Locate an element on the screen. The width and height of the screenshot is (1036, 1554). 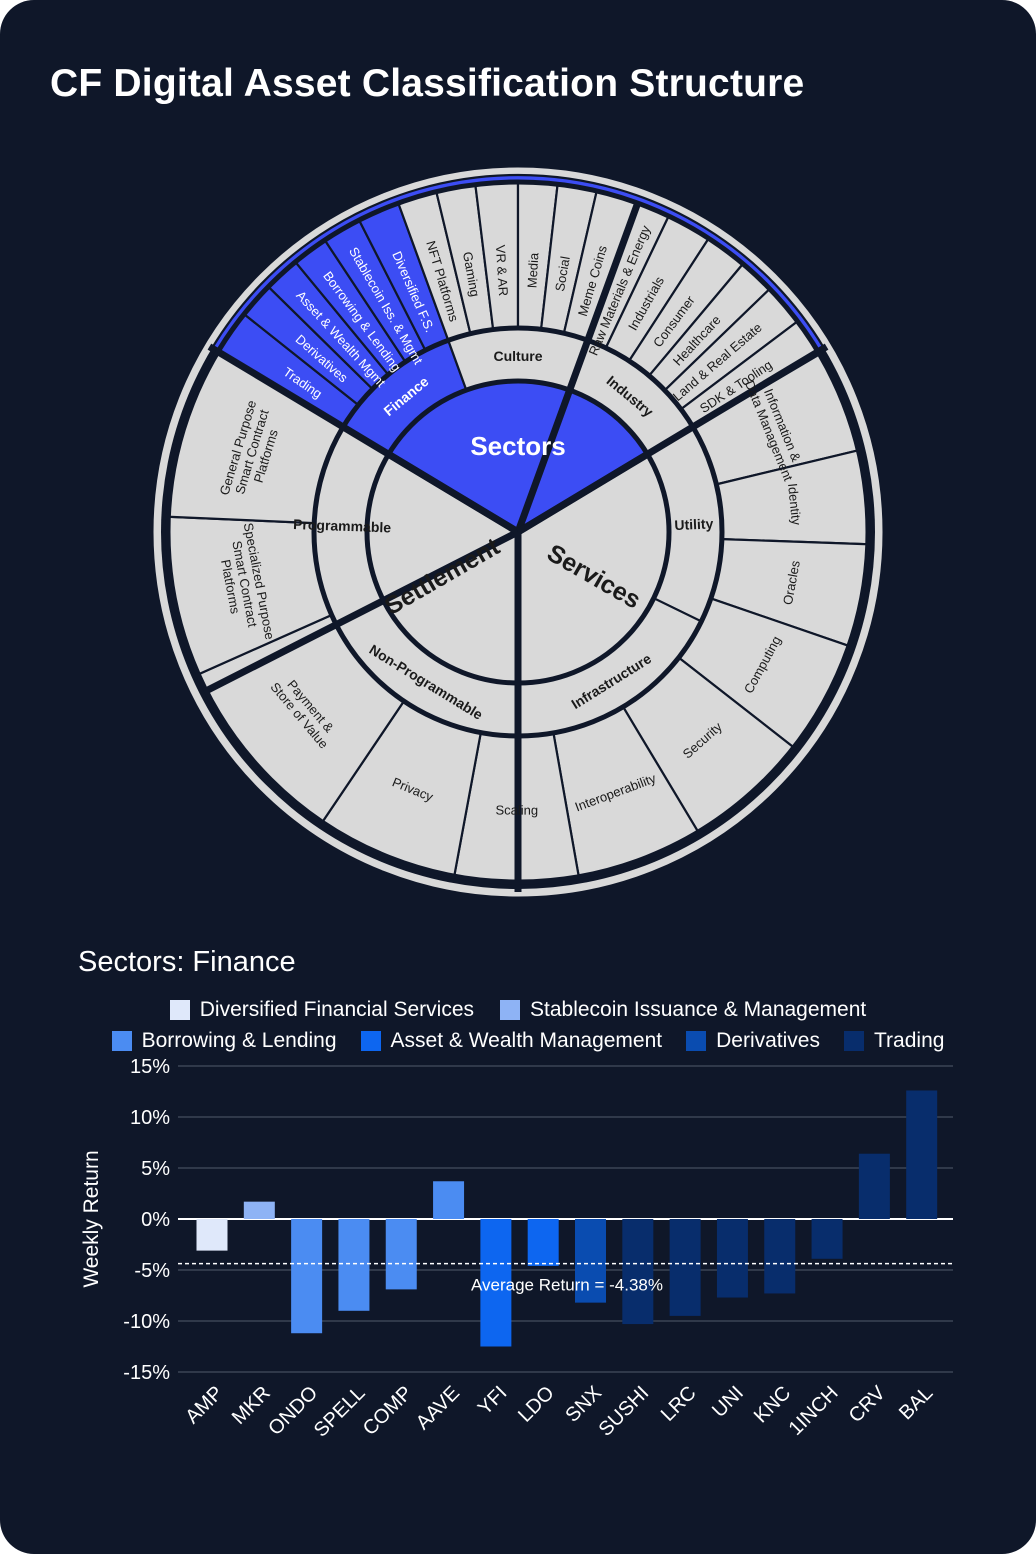
bar-comp is located at coordinates (401, 1254).